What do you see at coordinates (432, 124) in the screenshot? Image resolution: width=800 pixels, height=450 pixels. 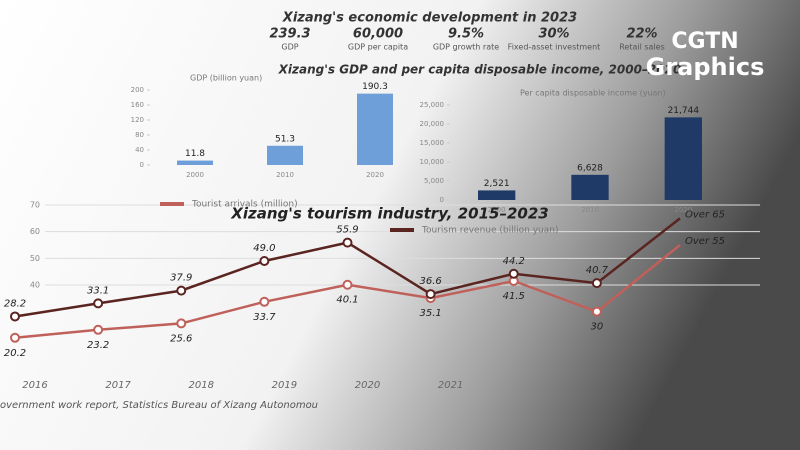 I see `y-tick-label: 20,000` at bounding box center [432, 124].